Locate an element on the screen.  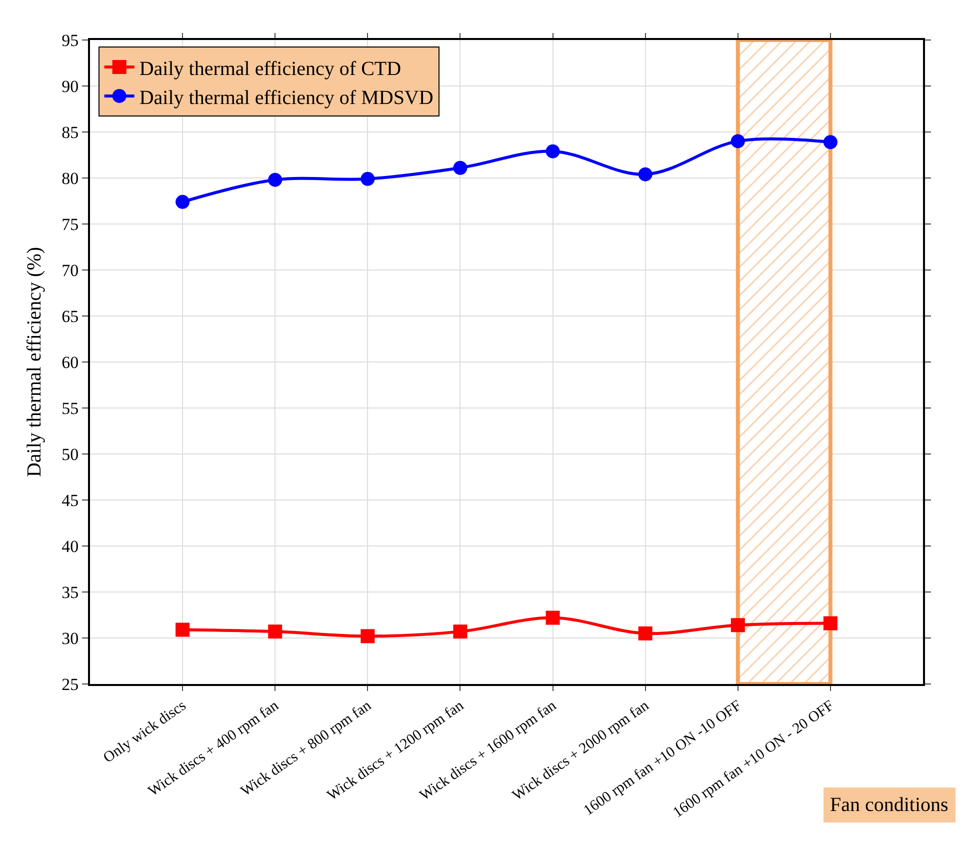
y-tick-label: 30 is located at coordinates (70, 638).